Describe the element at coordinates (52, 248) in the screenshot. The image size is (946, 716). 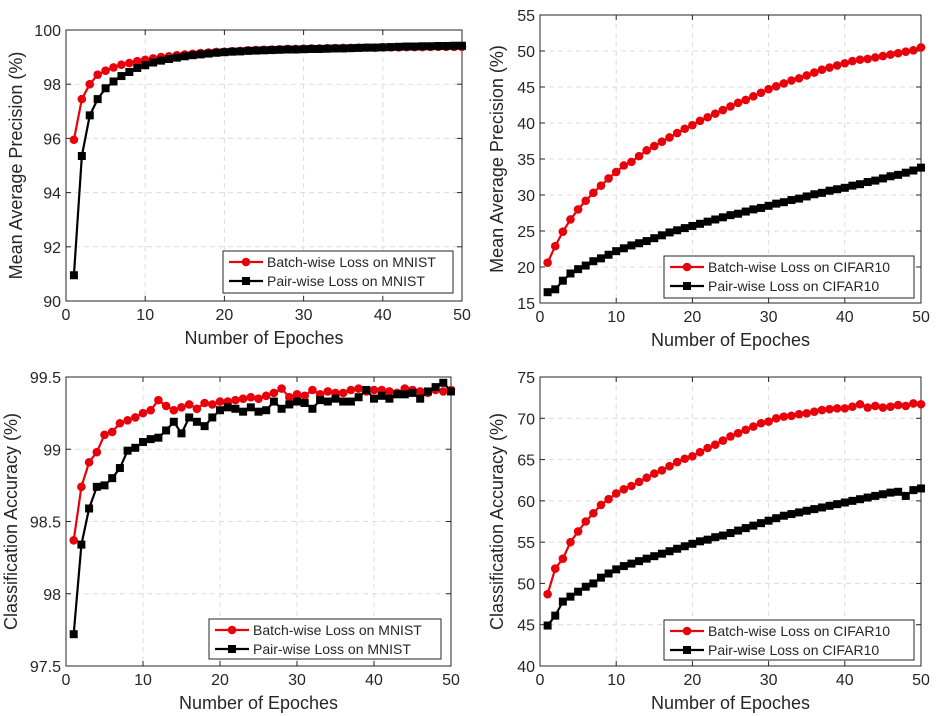
I see `y-tick-label: 92` at that location.